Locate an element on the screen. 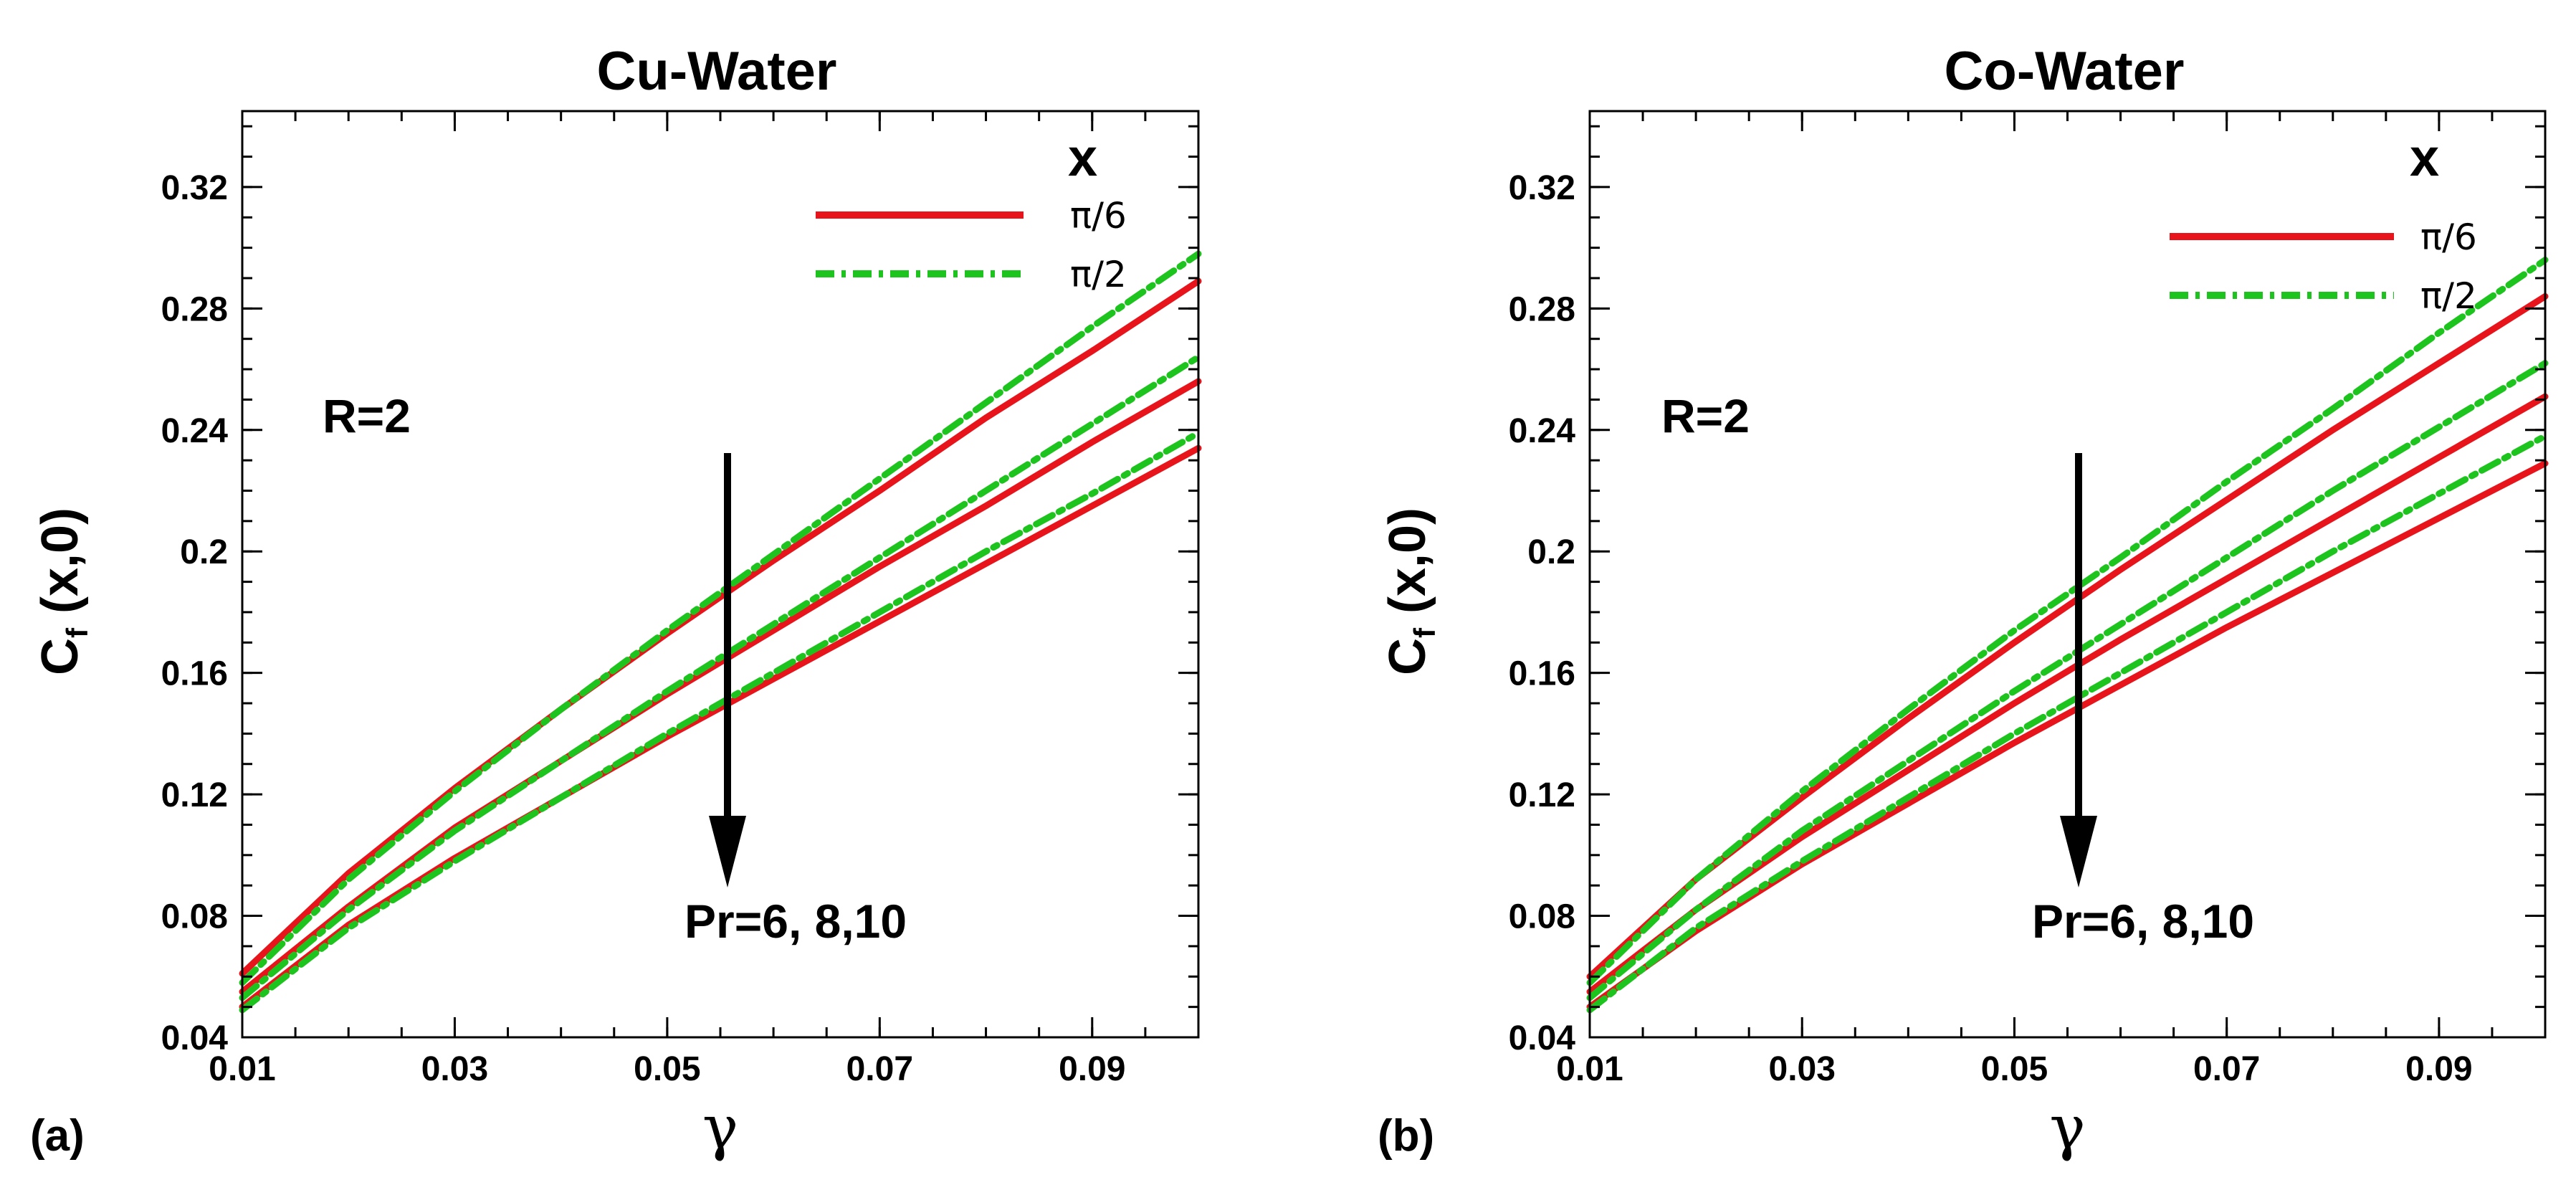 The image size is (2576, 1195). panel-label: (a) is located at coordinates (57, 1136).